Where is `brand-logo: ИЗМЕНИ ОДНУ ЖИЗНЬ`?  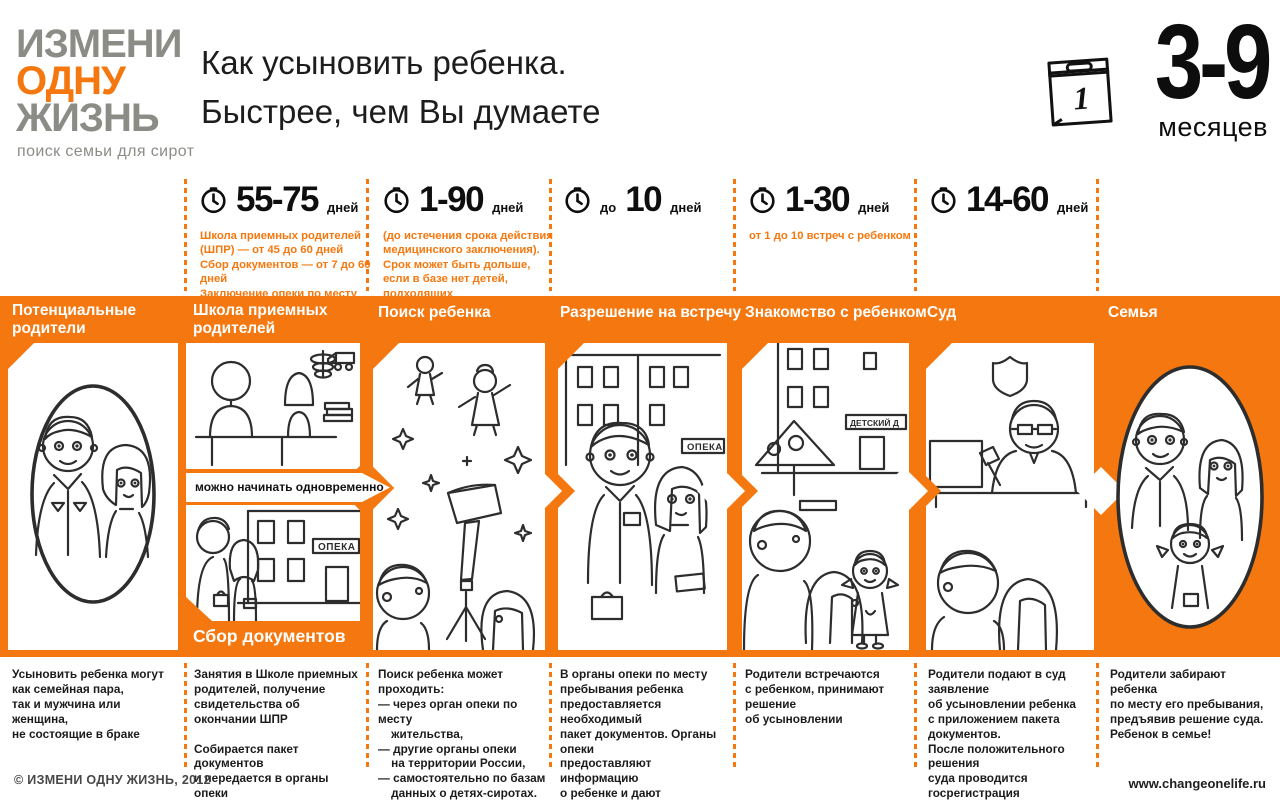 brand-logo: ИЗМЕНИ ОДНУ ЖИЗНЬ is located at coordinates (99, 81).